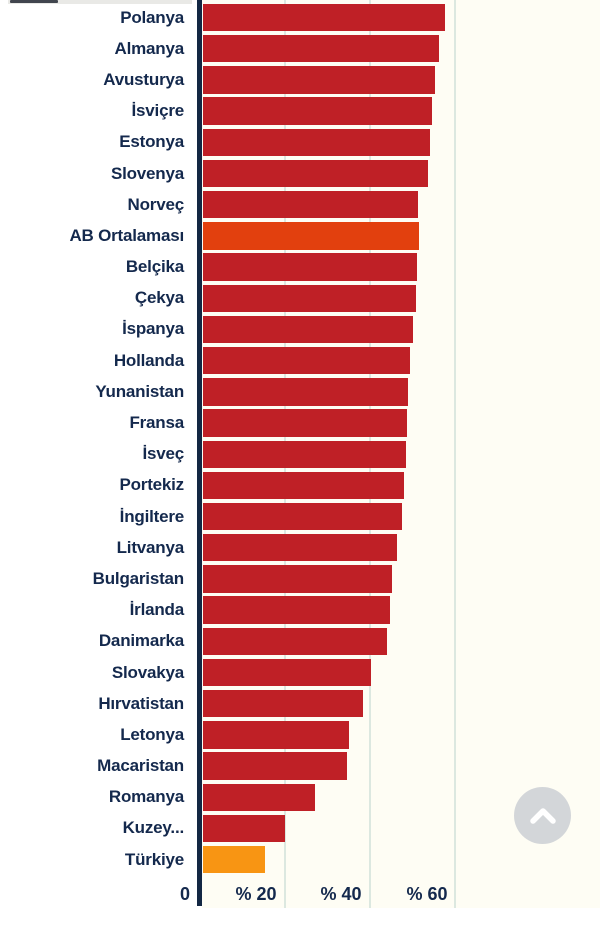  Describe the element at coordinates (159, 298) in the screenshot. I see `category-label: Çekya` at that location.